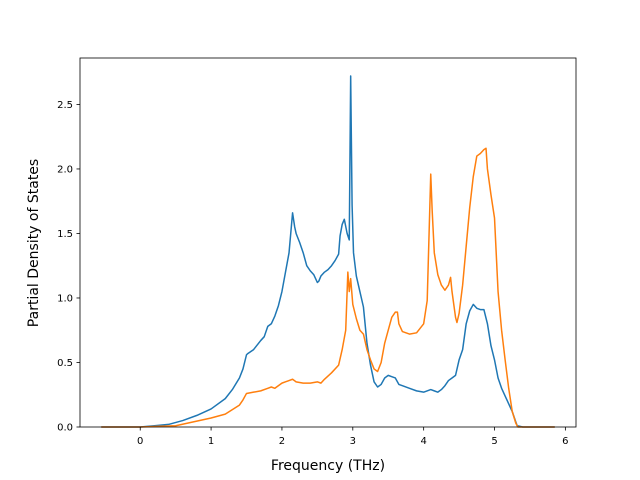  What do you see at coordinates (565, 441) in the screenshot?
I see `x-tick-label: 6` at bounding box center [565, 441].